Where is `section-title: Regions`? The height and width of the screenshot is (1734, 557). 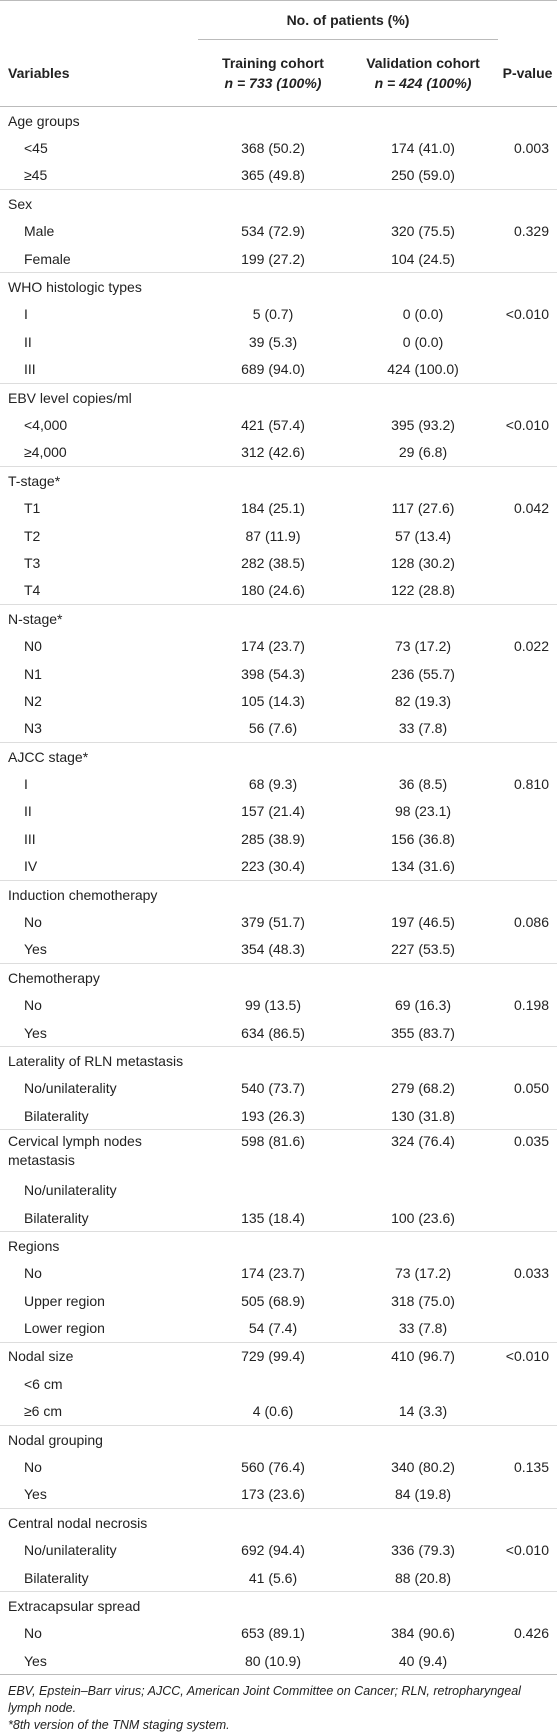 section-title: Regions is located at coordinates (99, 1245).